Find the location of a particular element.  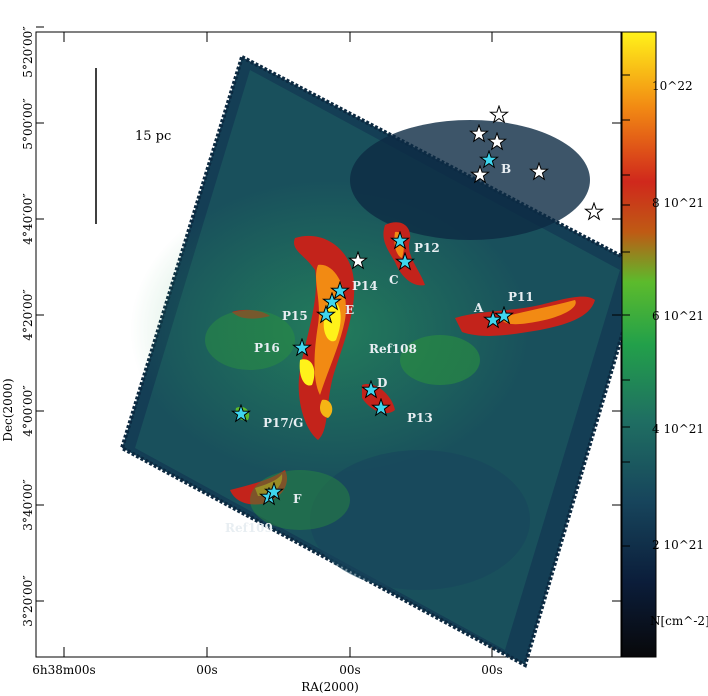

source-label: F is located at coordinates (297, 499).